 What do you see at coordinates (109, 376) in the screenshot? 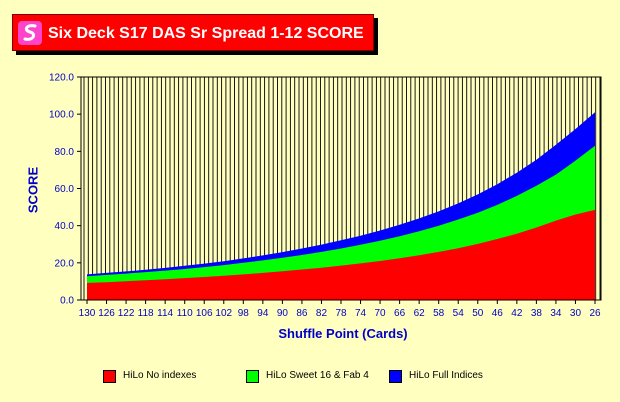
I see `legend-swatch-red` at bounding box center [109, 376].